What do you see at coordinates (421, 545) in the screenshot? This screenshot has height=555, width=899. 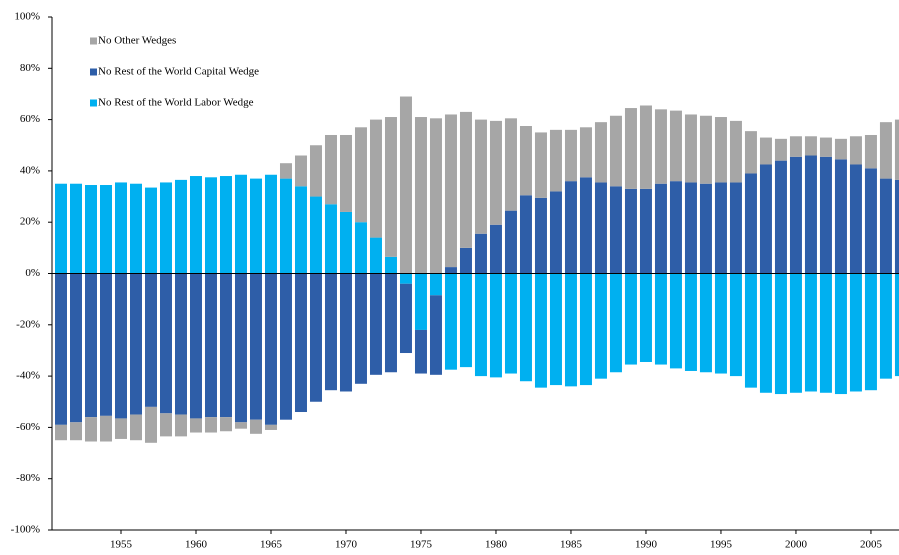 I see `x-tick-label: 1975` at bounding box center [421, 545].